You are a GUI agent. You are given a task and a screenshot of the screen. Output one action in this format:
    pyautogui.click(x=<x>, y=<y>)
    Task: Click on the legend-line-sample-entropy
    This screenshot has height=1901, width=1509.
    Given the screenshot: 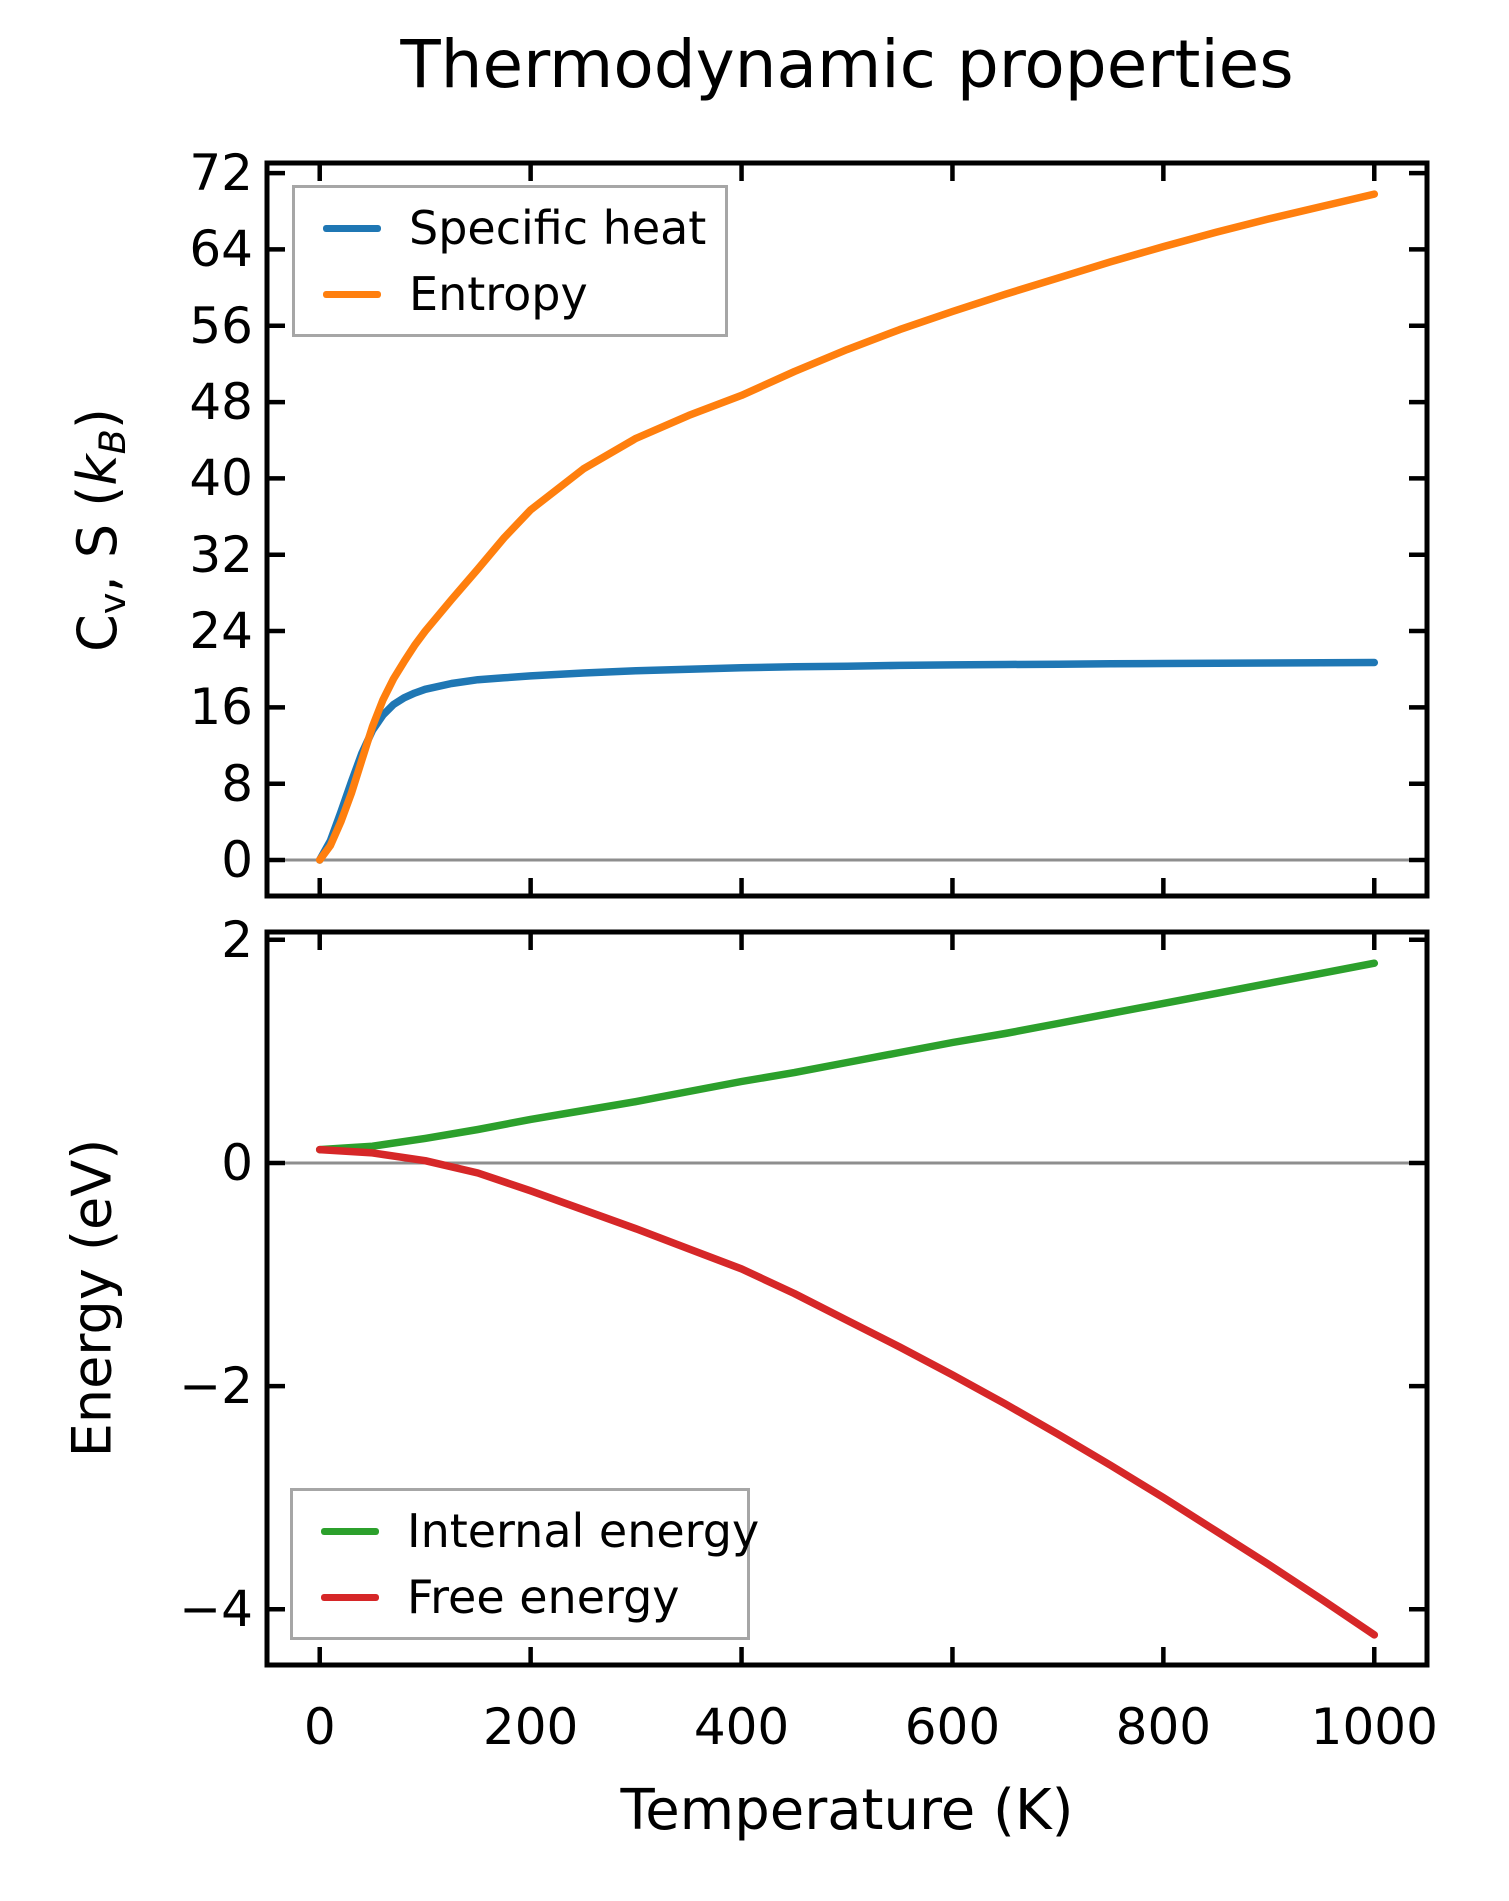 What is the action you would take?
    pyautogui.click(x=352, y=294)
    